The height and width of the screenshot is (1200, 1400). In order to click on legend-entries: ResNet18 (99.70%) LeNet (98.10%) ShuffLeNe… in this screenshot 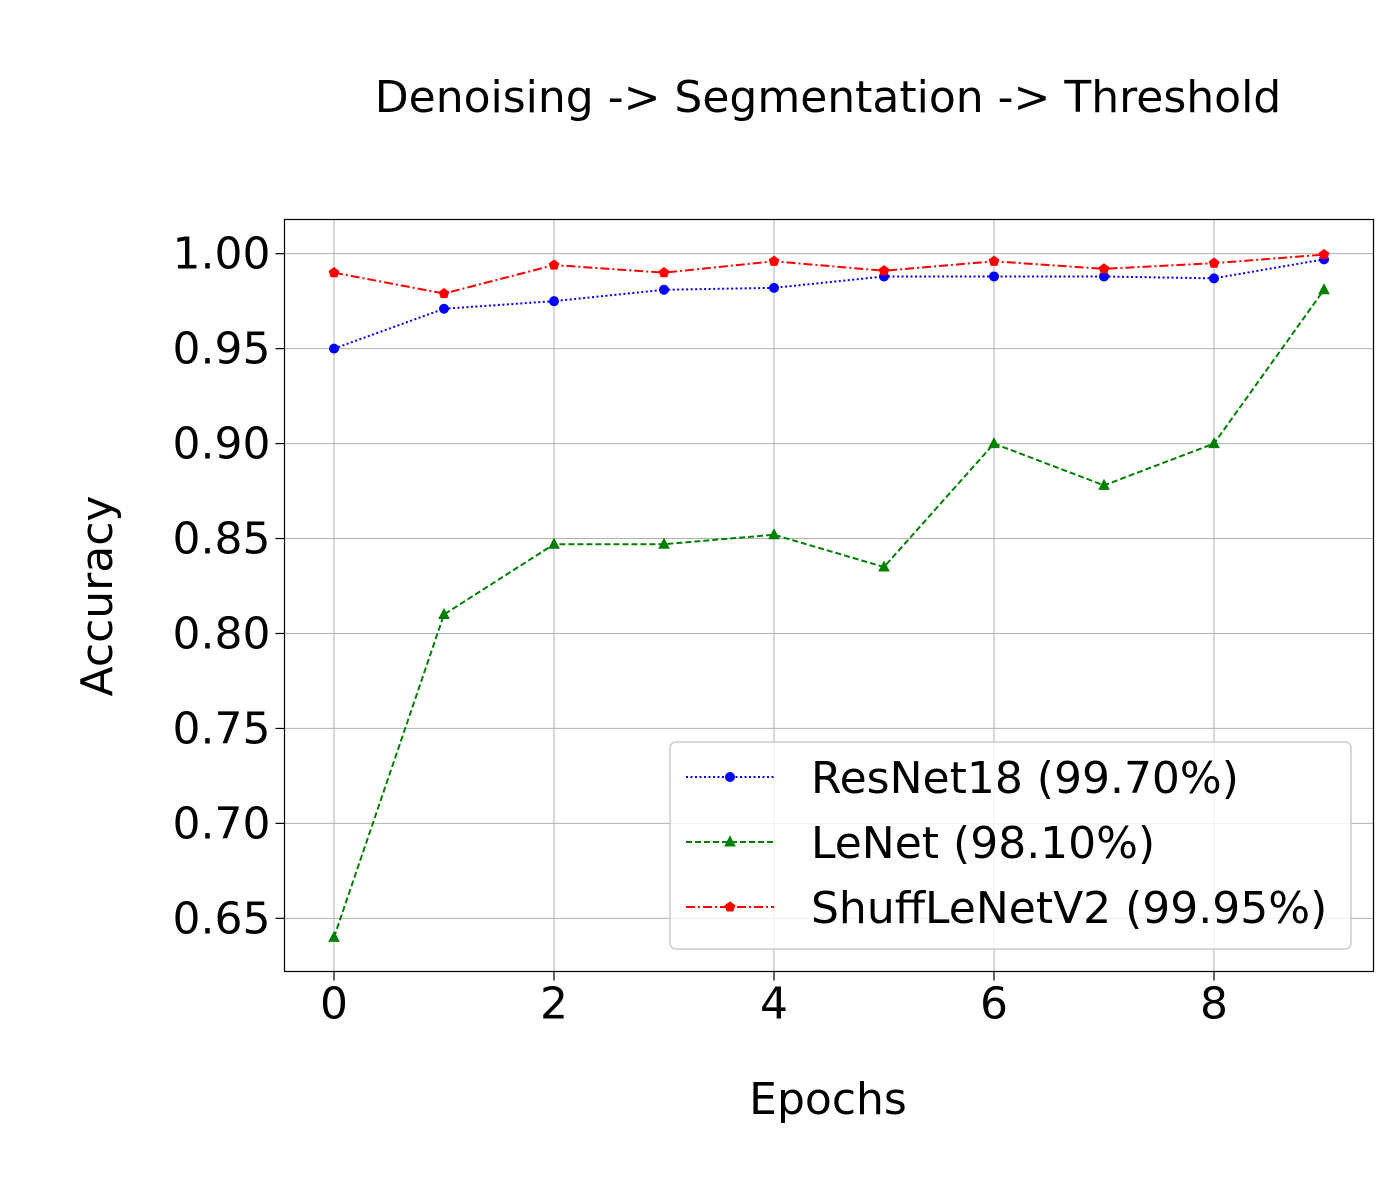, I will do `click(1006, 843)`.